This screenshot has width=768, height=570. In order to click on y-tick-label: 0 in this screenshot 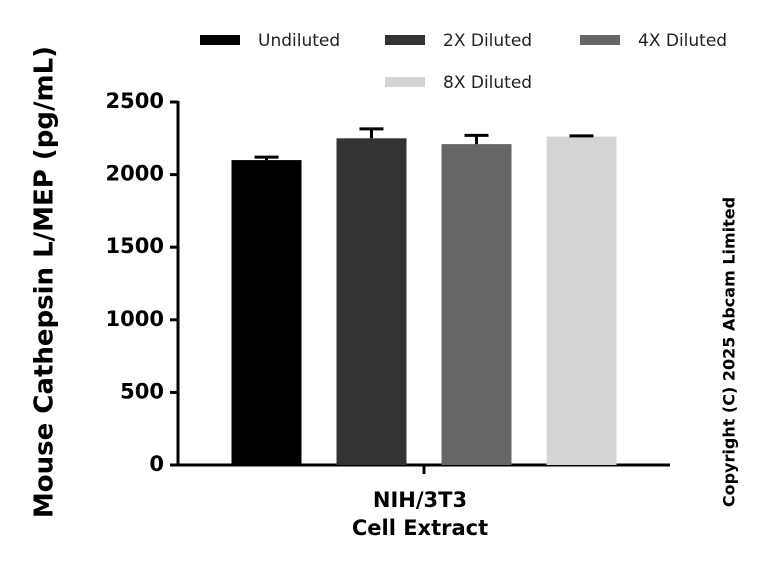, I will do `click(156, 464)`.